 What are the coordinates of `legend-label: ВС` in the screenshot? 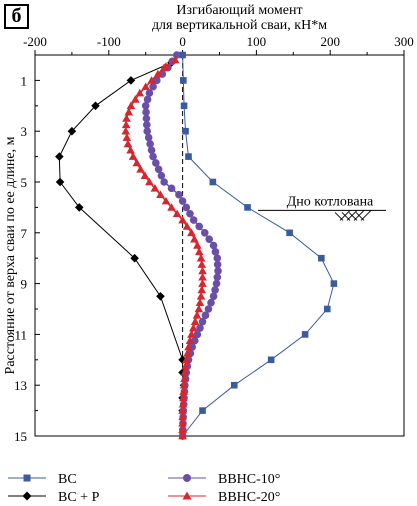 It's located at (67, 479).